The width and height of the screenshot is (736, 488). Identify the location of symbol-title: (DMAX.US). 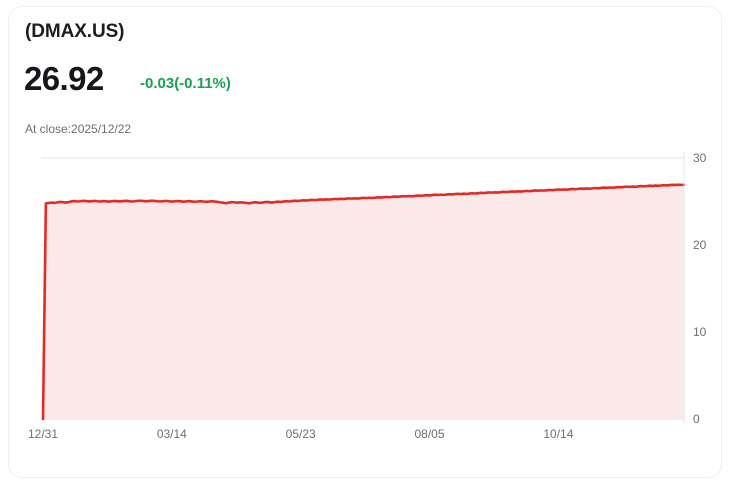
(75, 31).